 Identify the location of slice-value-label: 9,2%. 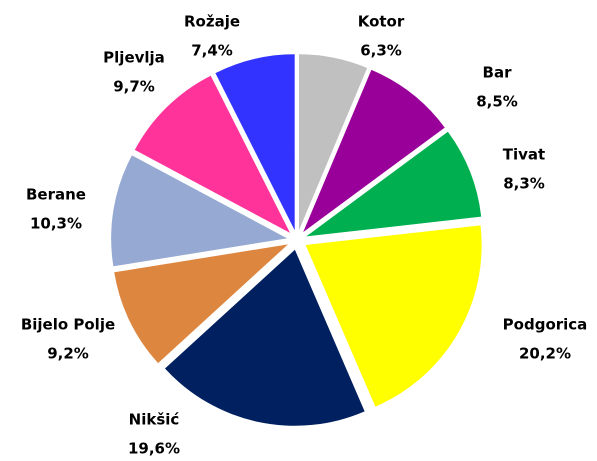
(68, 354).